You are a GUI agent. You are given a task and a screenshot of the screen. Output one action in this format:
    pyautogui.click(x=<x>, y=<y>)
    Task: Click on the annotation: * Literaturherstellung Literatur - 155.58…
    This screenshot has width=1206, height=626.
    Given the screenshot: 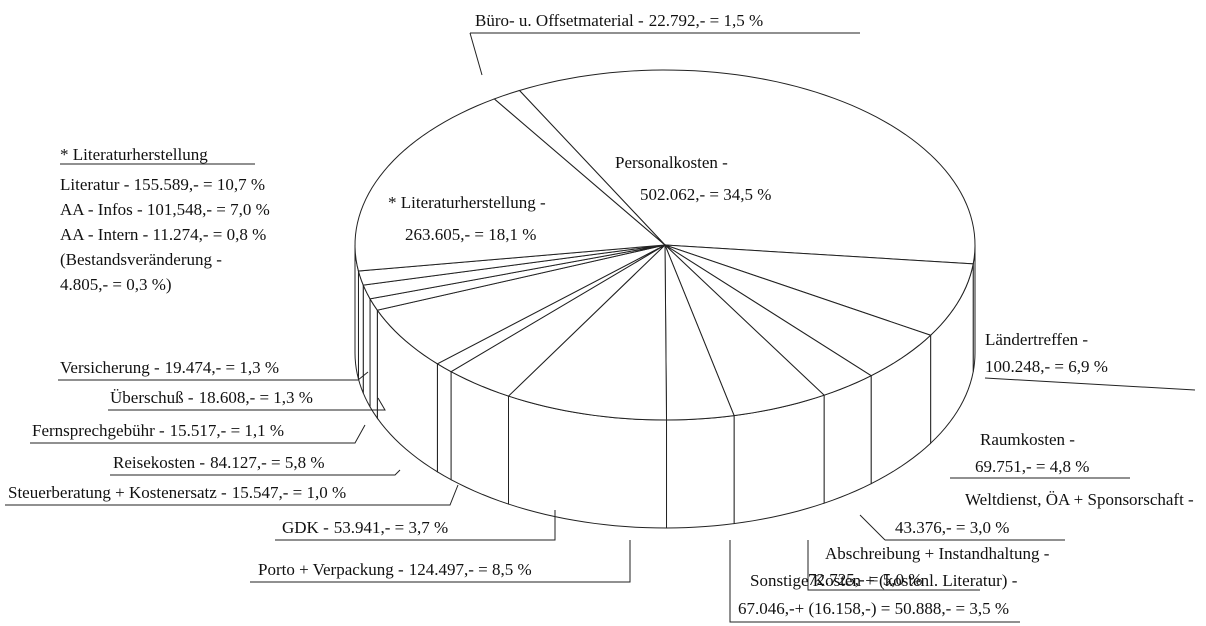 What is the action you would take?
    pyautogui.click(x=165, y=219)
    